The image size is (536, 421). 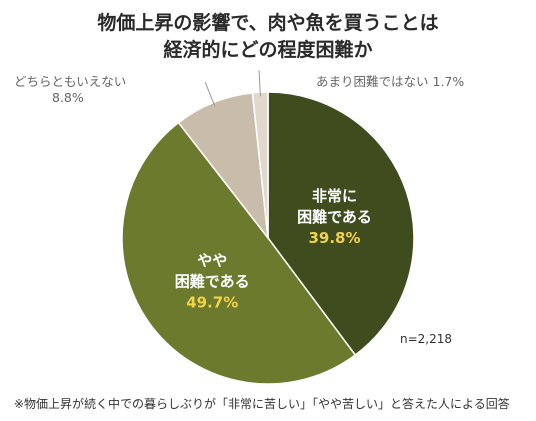 I want to click on slice-label-very-difficult: 困難である, so click(x=334, y=217).